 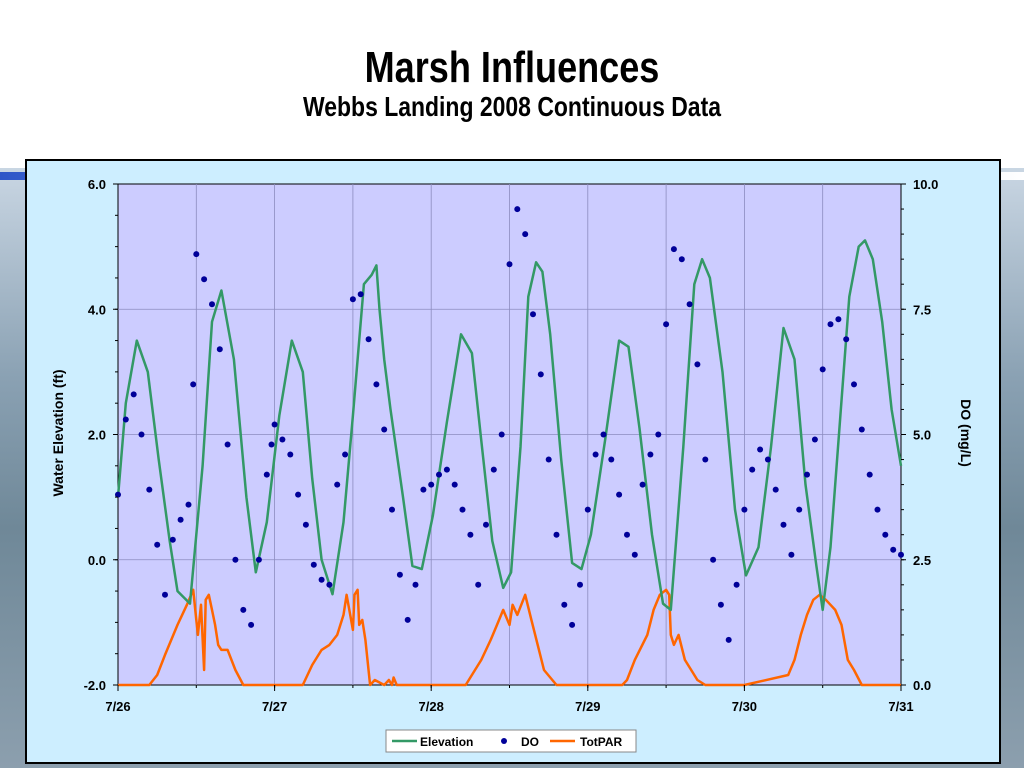 I want to click on right-axis-ticks: 0.0 2.5 5.0 7.5 10.0, so click(x=919, y=435).